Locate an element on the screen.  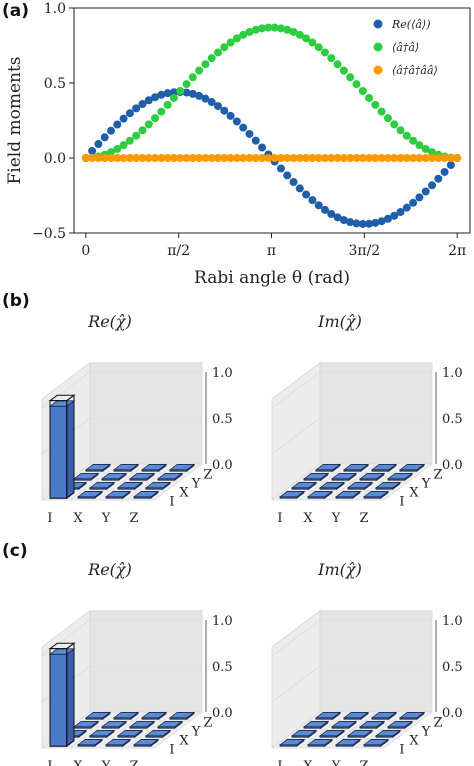
panel-label-a: (a) is located at coordinates (15, 11).